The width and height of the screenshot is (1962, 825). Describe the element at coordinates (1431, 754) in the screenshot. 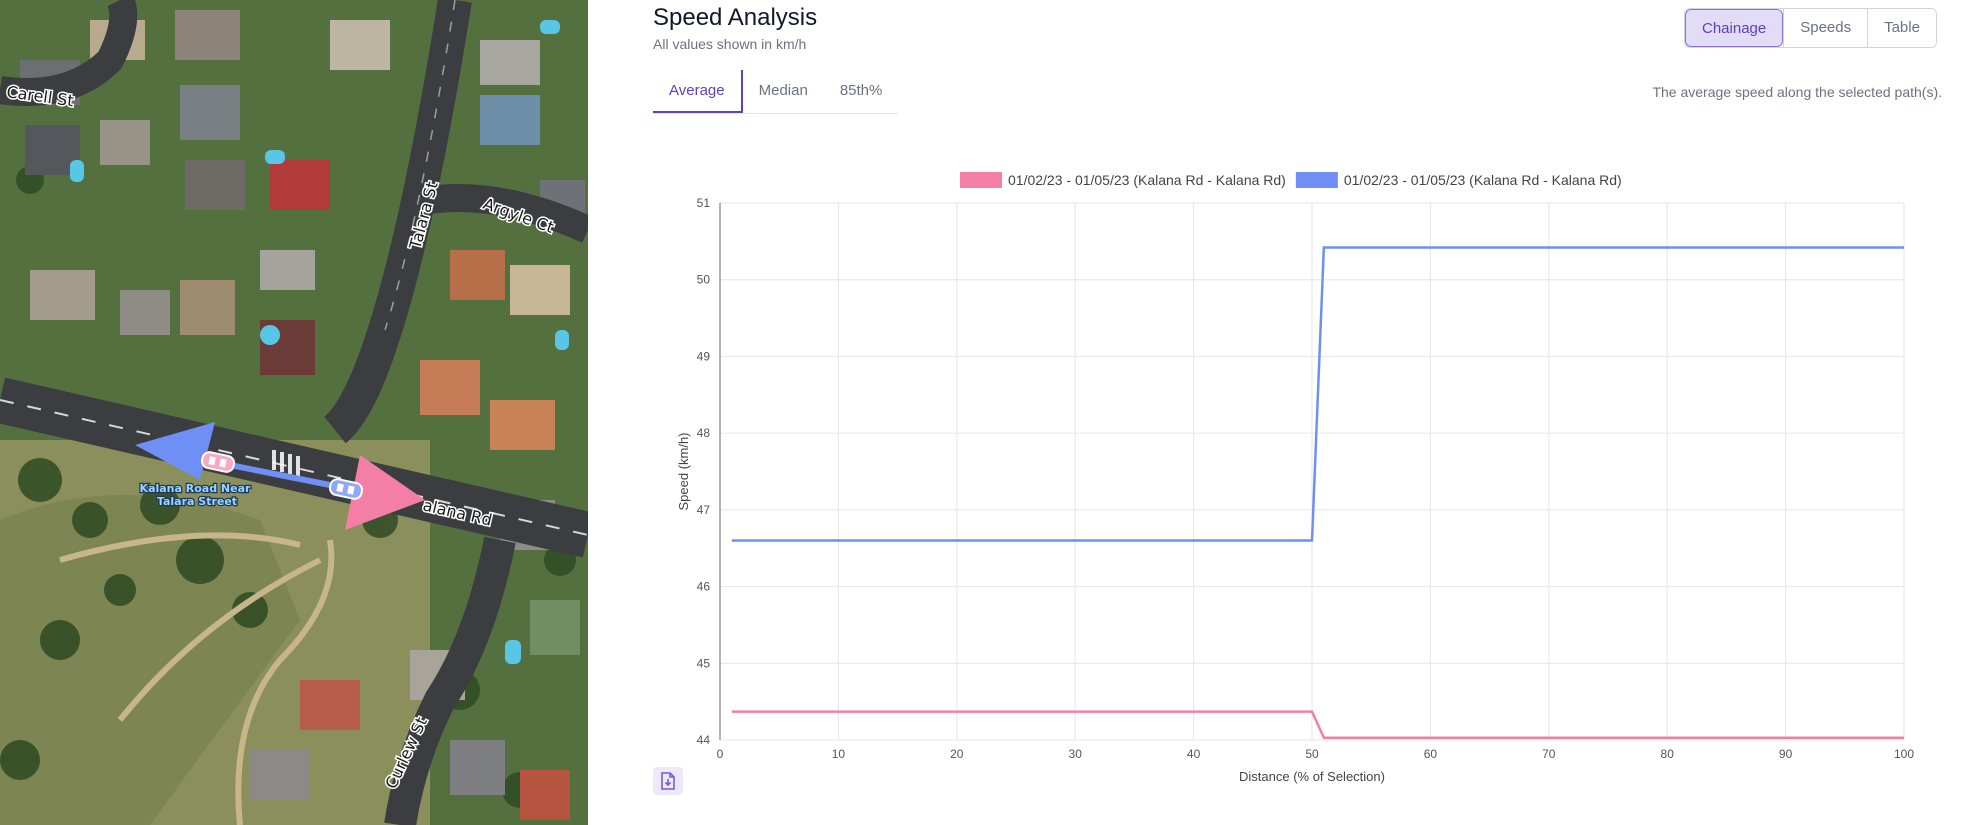

I see `x-tick-label: 60` at that location.